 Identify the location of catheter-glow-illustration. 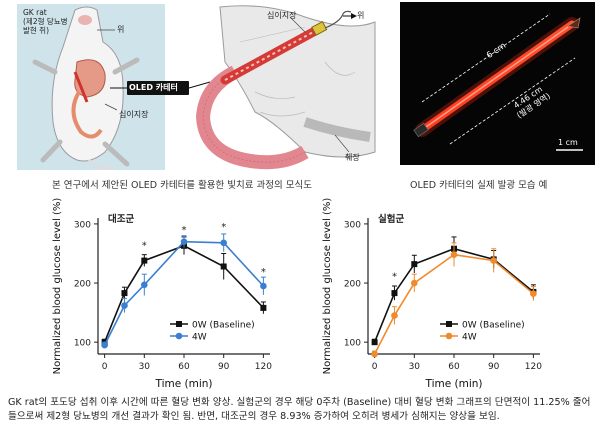
(498, 82).